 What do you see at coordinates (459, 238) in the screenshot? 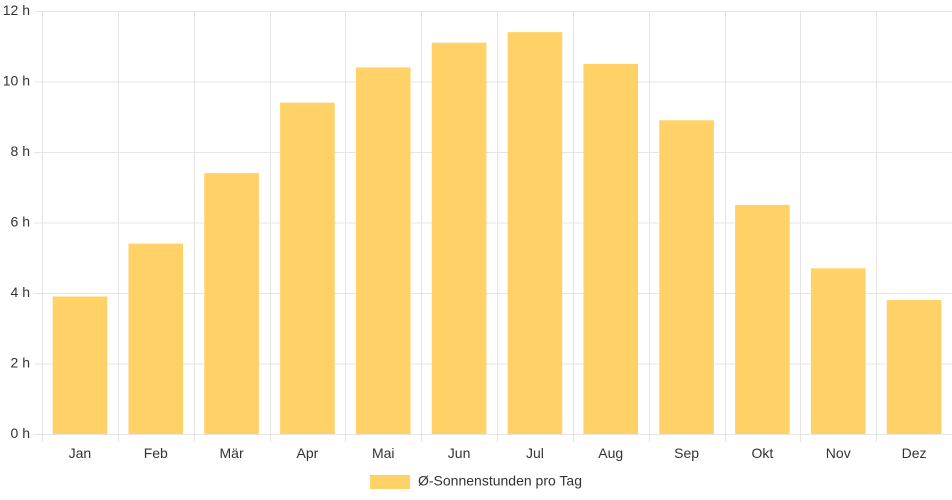
I see `bar-jun` at bounding box center [459, 238].